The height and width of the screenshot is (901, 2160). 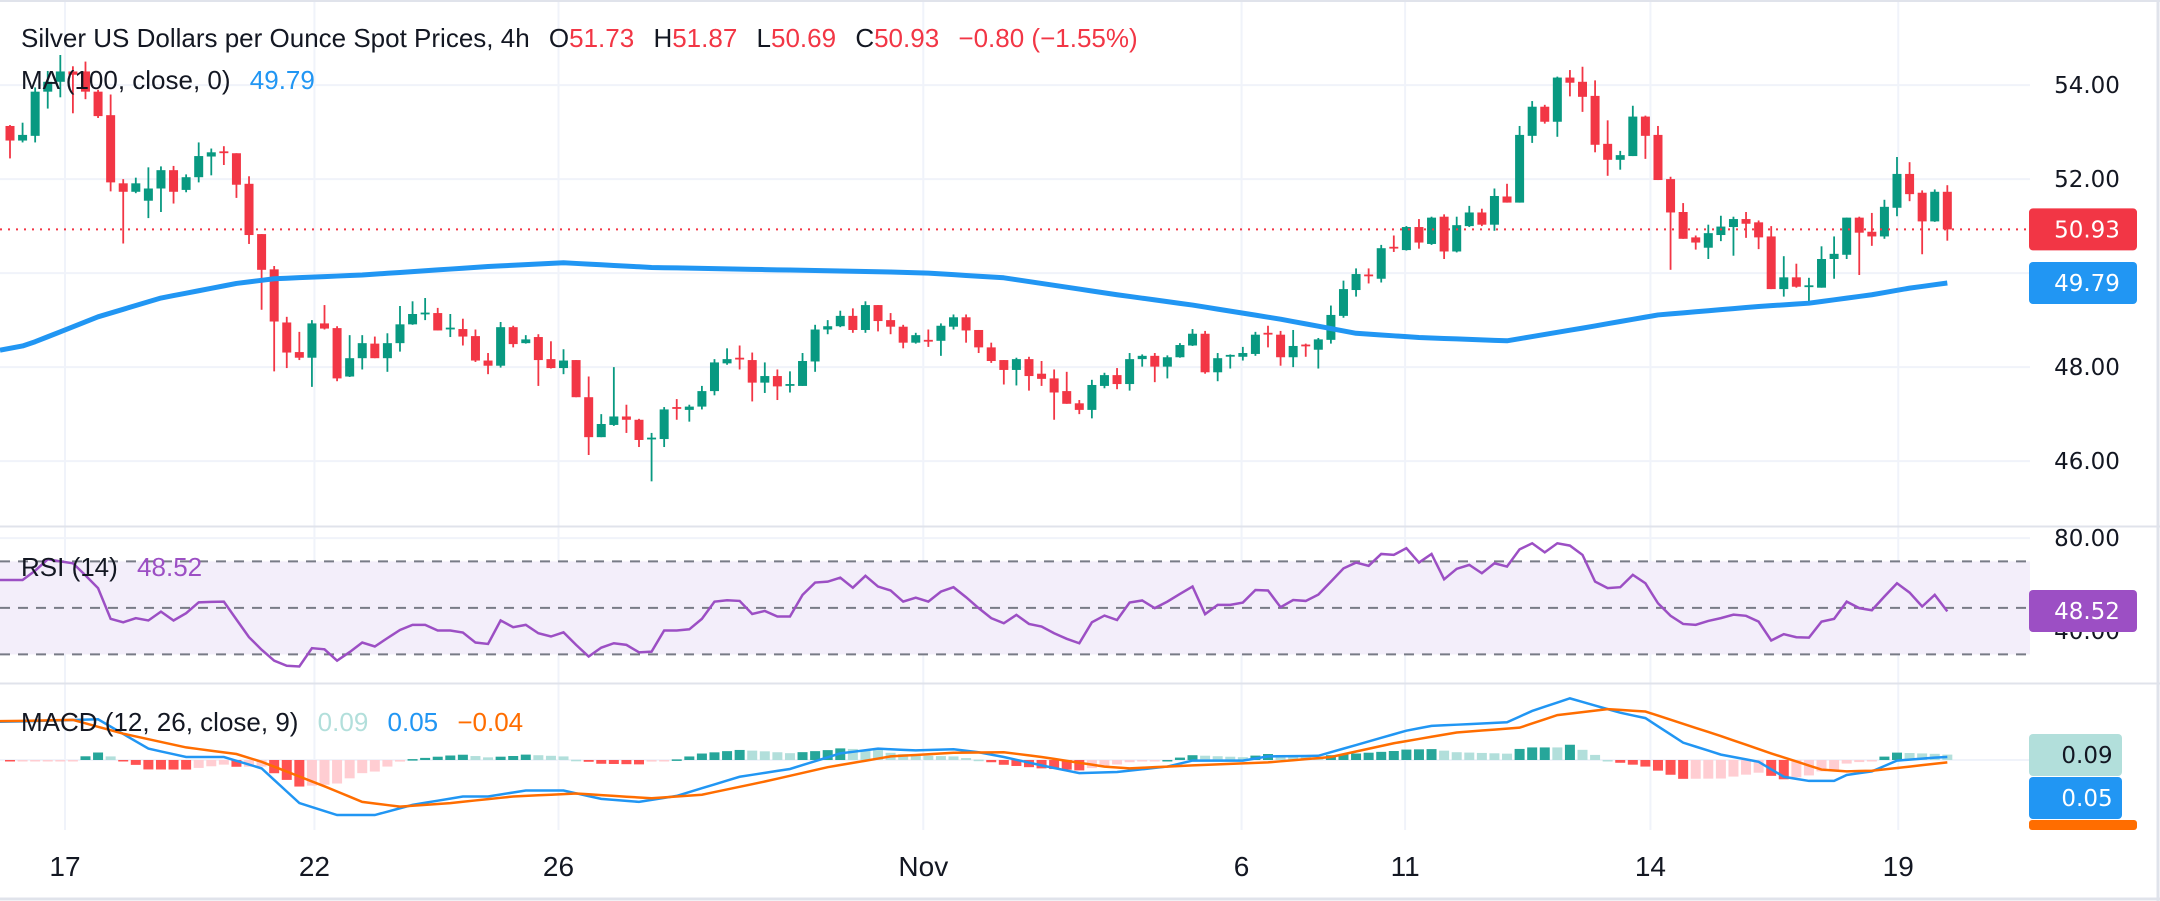 What do you see at coordinates (559, 38) in the screenshot?
I see `open-label: O` at bounding box center [559, 38].